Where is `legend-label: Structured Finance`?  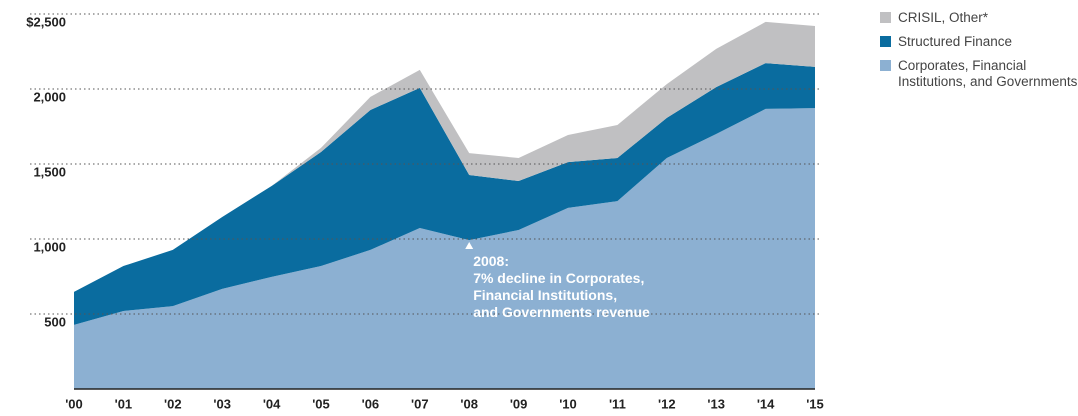
legend-label: Structured Finance is located at coordinates (955, 41).